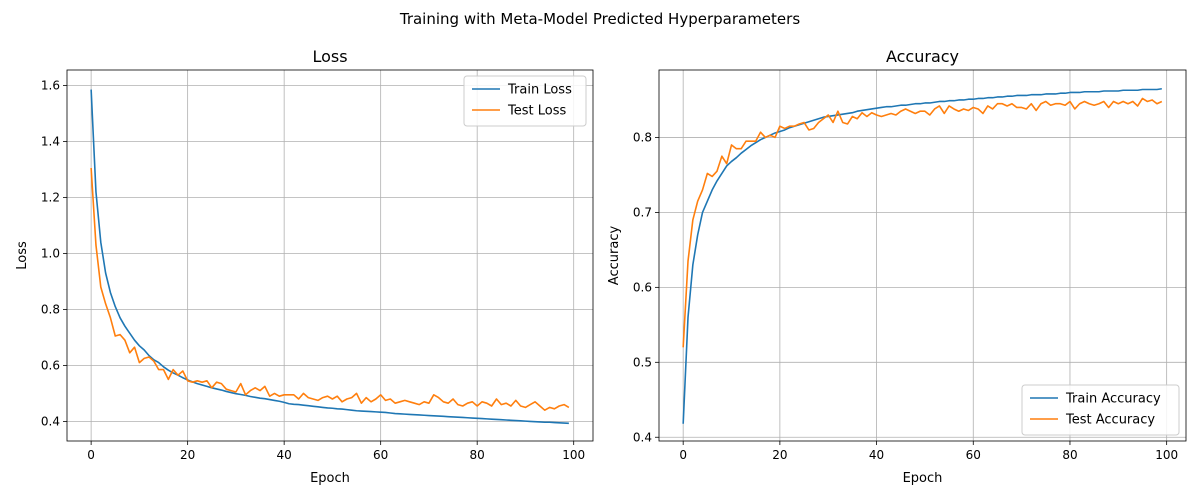  Describe the element at coordinates (536, 111) in the screenshot. I see `legend-label-test: Test Loss` at that location.